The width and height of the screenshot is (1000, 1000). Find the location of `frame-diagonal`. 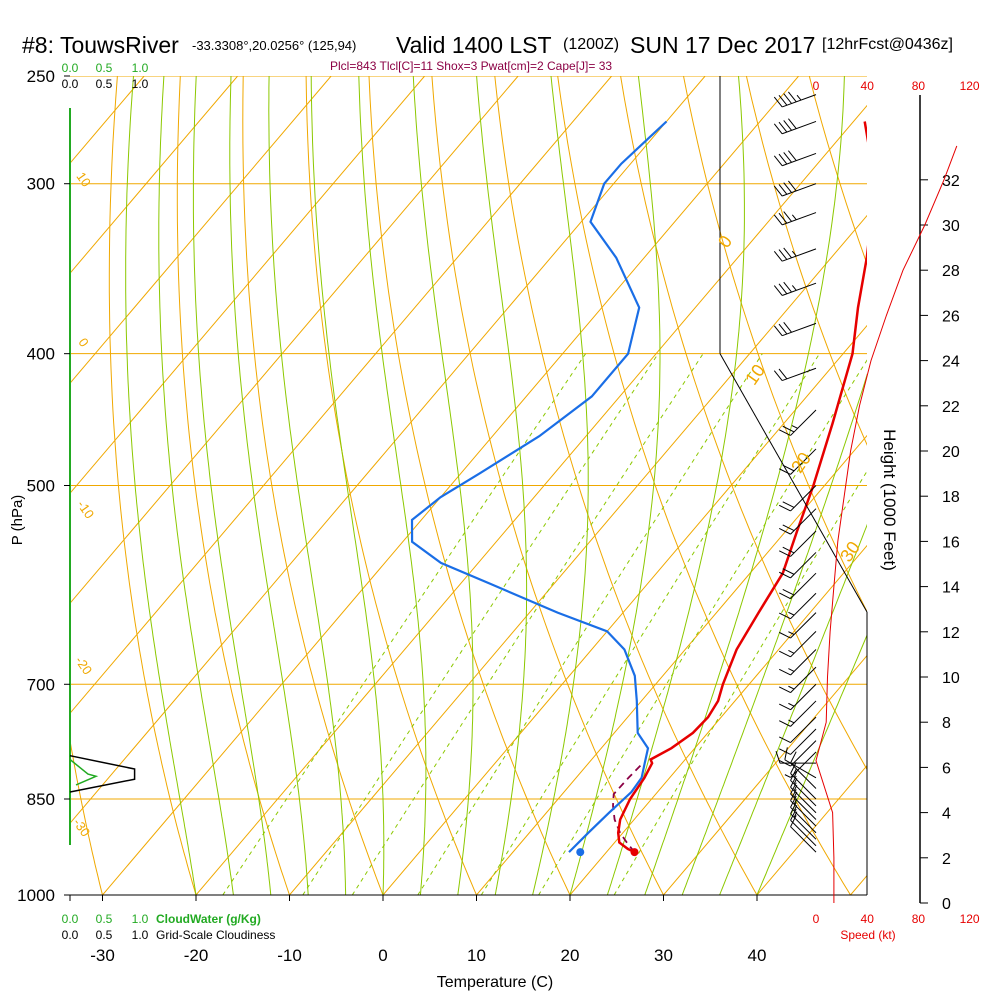

frame-diagonal is located at coordinates (793, 483).